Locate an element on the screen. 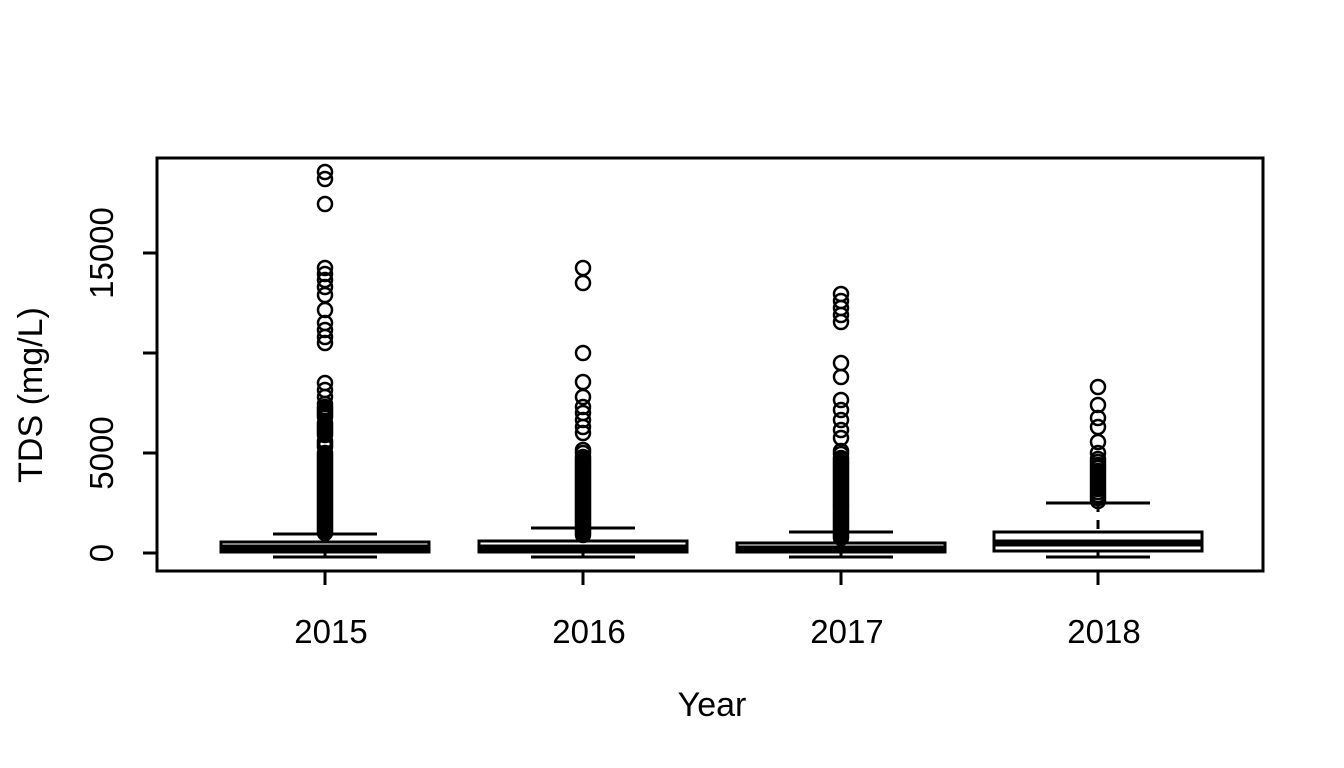  y-tick-label: 15000 is located at coordinates (101, 253).